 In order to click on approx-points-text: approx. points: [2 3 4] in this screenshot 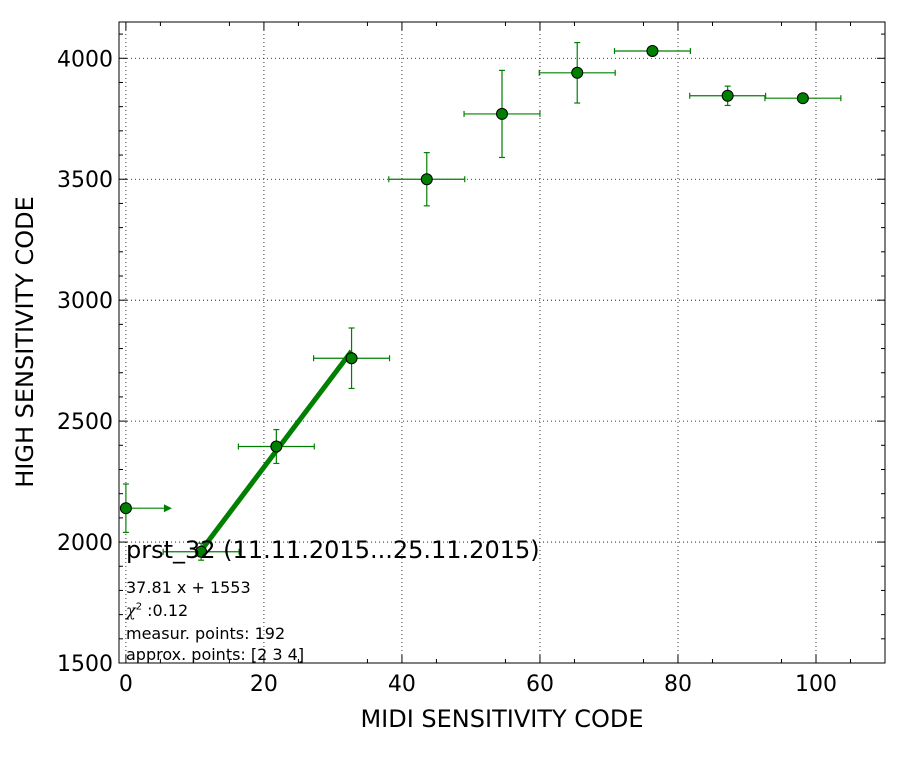, I will do `click(215, 654)`.